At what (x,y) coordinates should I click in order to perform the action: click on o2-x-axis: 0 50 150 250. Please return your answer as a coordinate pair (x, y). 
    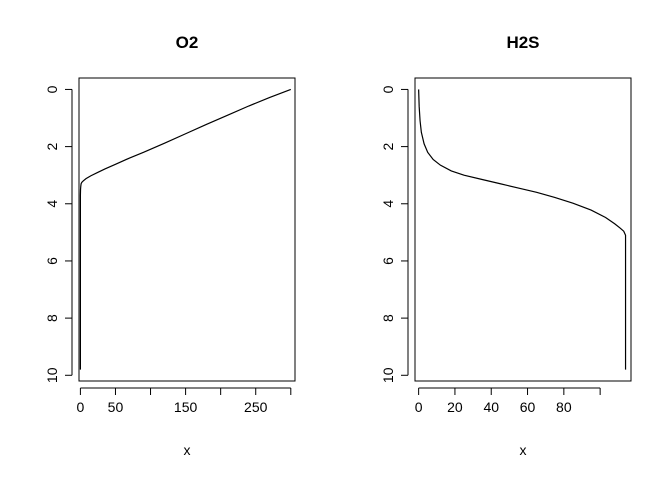
    Looking at the image, I should click on (184, 401).